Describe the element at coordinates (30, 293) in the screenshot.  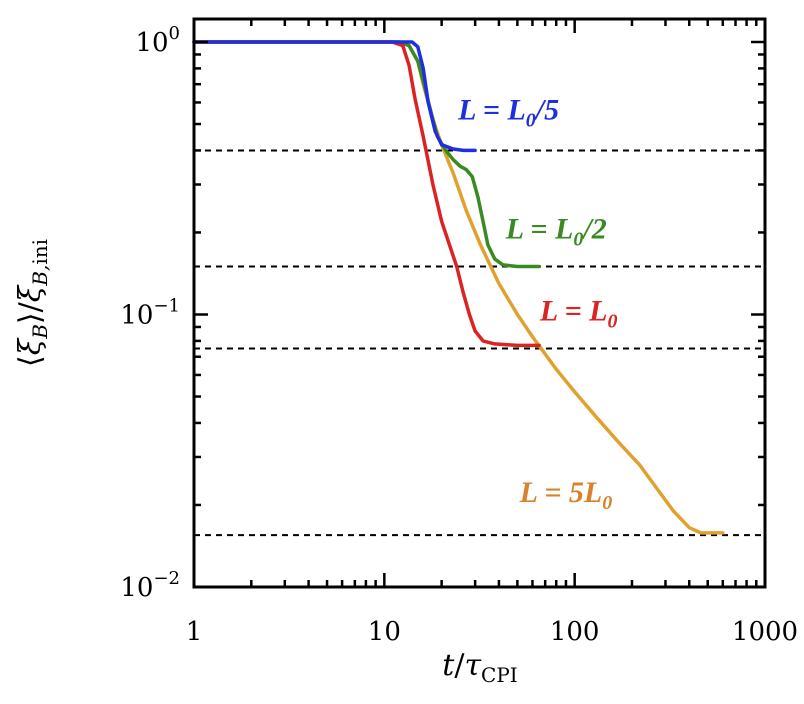
I see `y-axis-label-xi2: ξ` at that location.